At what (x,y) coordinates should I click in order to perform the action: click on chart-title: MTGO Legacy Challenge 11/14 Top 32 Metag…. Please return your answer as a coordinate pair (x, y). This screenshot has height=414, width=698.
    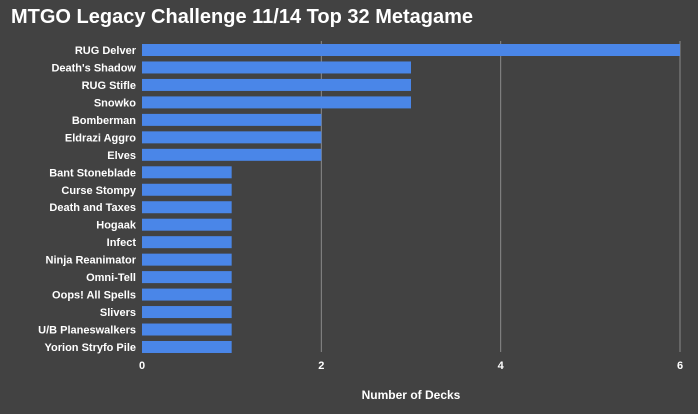
    Looking at the image, I should click on (242, 17).